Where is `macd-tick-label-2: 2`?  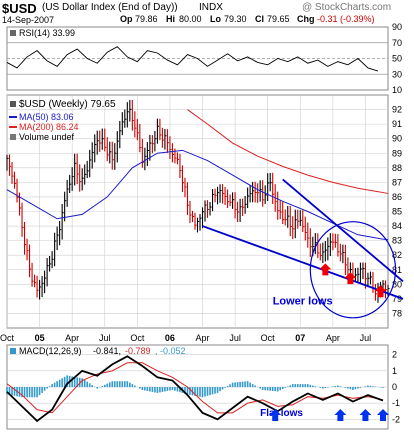
macd-tick-label-2: 2 is located at coordinates (394, 355).